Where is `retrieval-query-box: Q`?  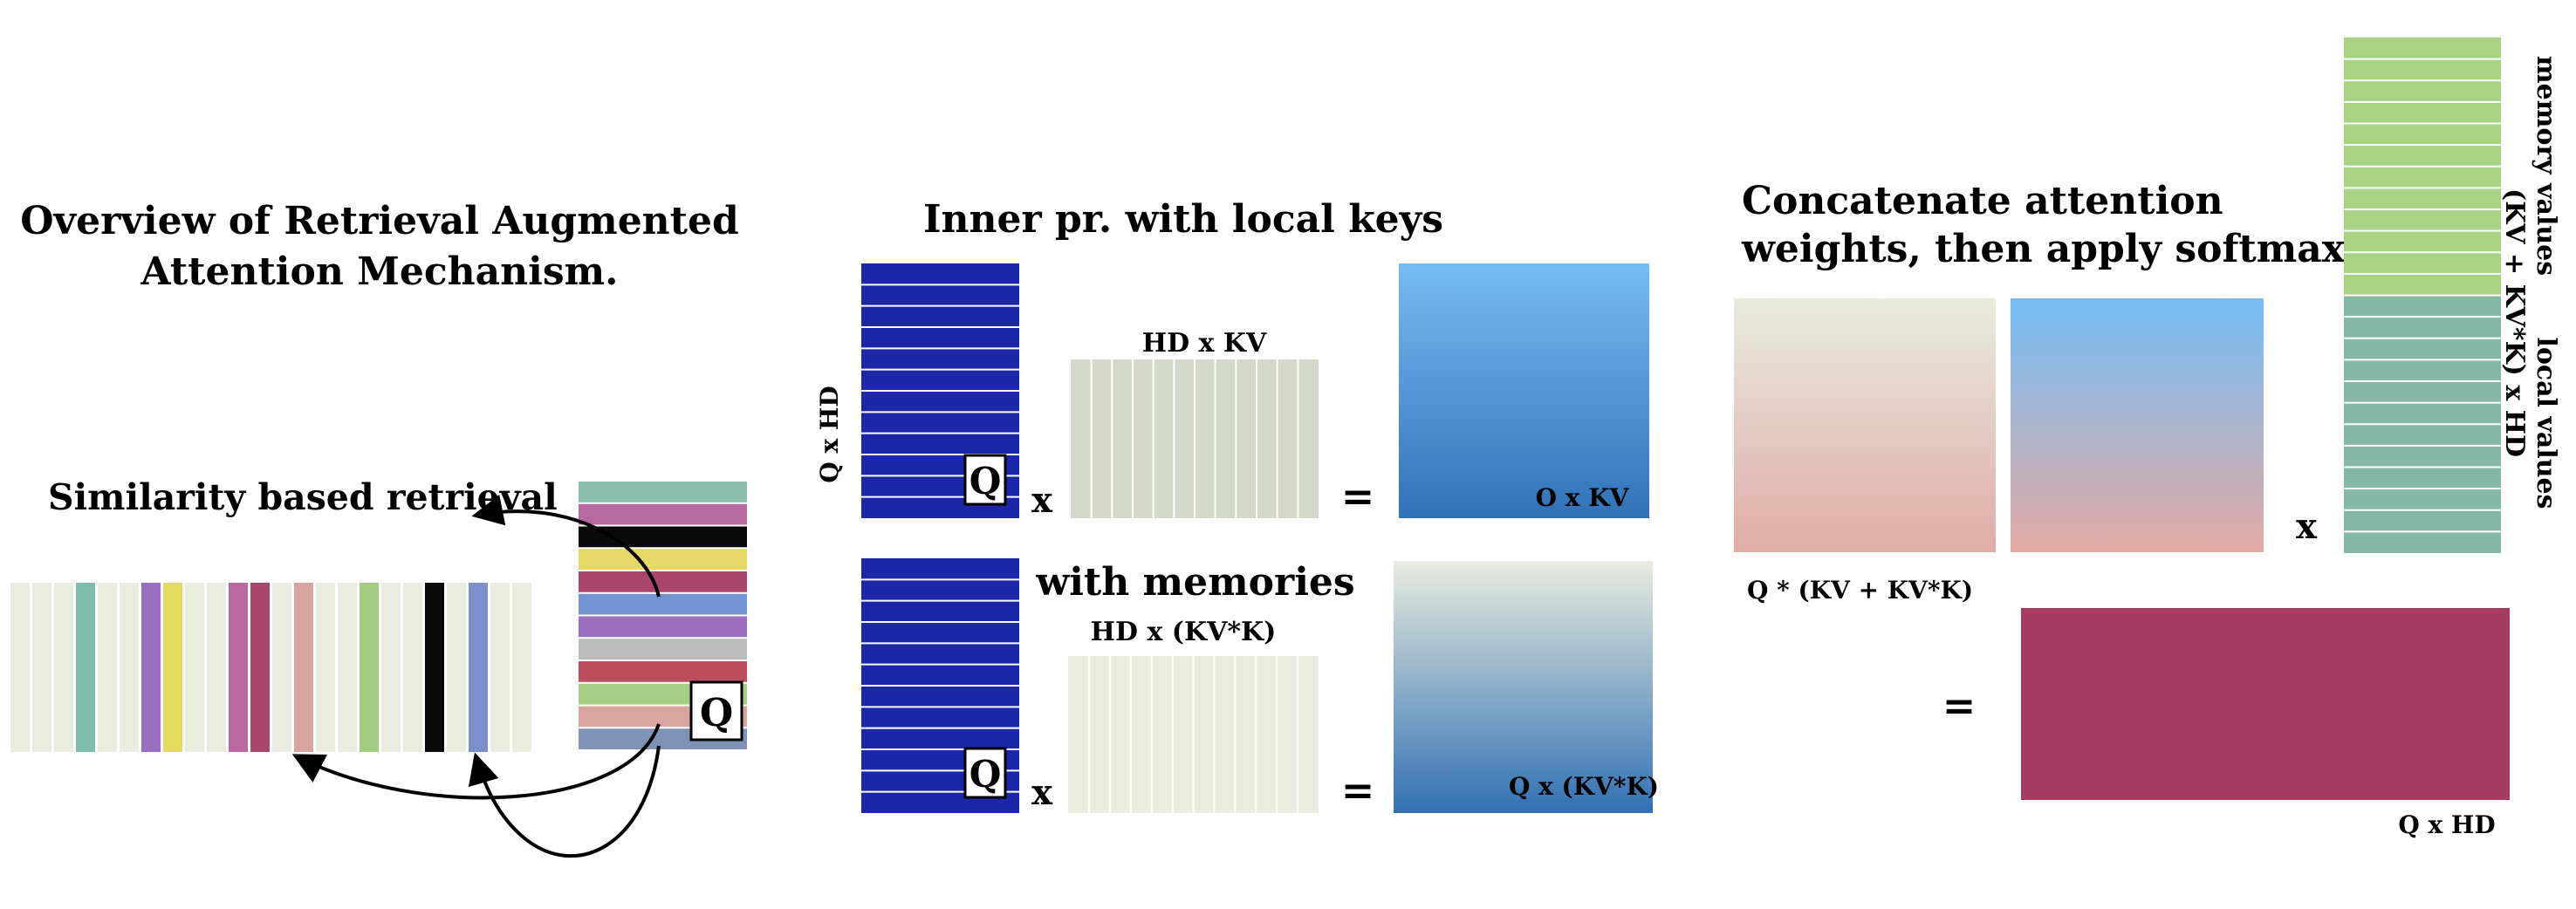 retrieval-query-box: Q is located at coordinates (716, 711).